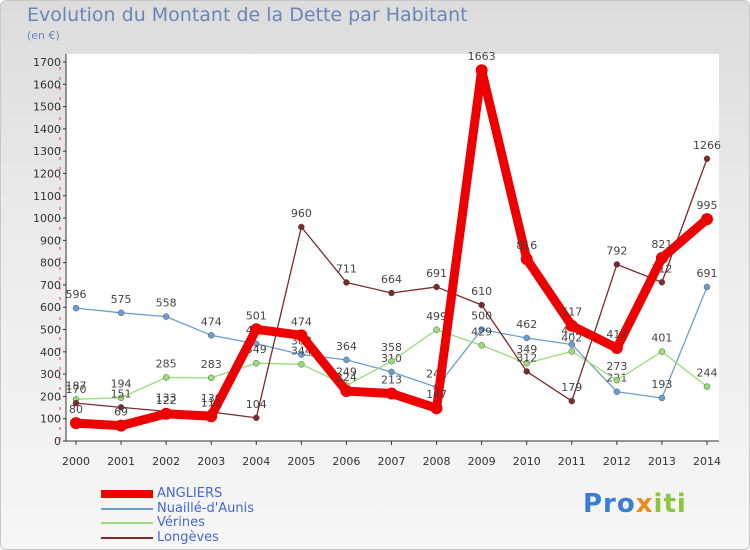 This screenshot has width=750, height=550. What do you see at coordinates (50, 374) in the screenshot?
I see `y-tick-label: 300` at bounding box center [50, 374].